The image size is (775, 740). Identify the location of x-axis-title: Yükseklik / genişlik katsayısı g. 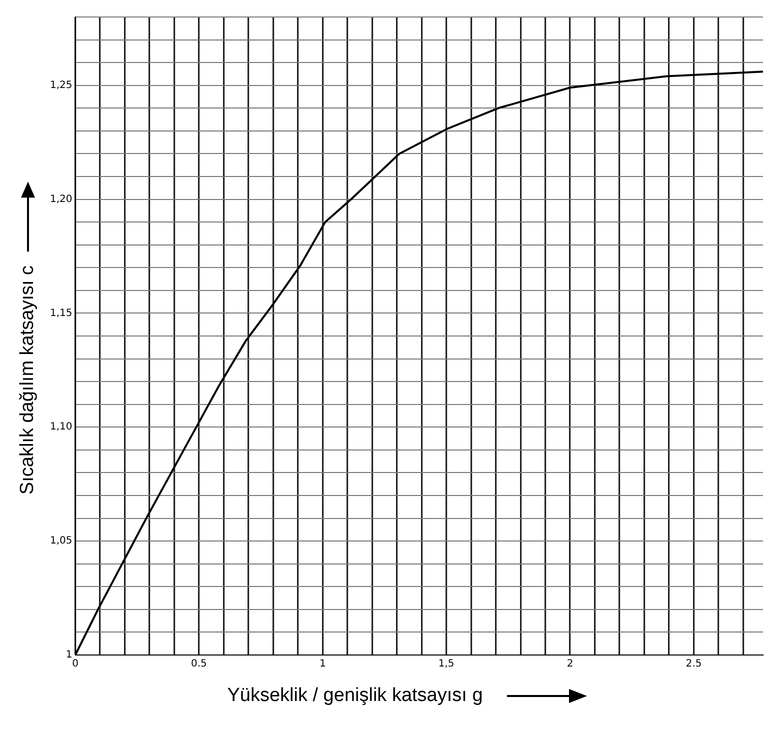
(355, 696).